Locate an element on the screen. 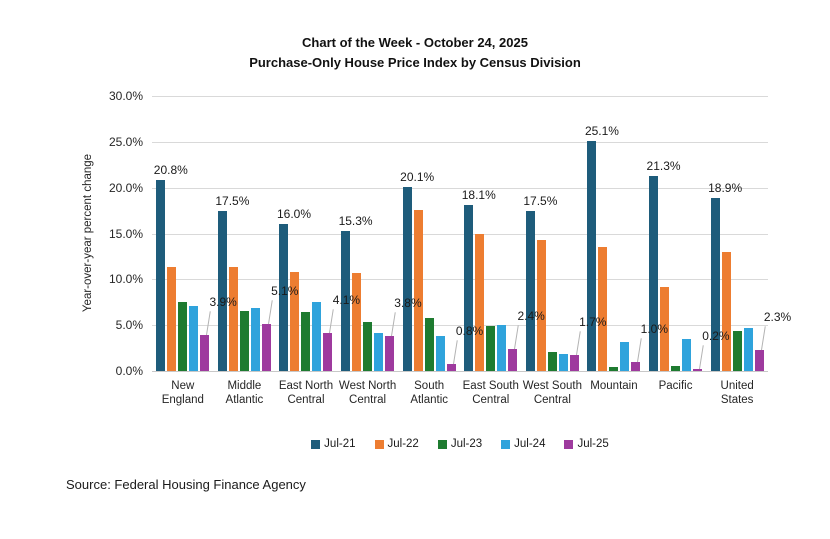  legend-item-jul-21: Jul-21 is located at coordinates (333, 444).